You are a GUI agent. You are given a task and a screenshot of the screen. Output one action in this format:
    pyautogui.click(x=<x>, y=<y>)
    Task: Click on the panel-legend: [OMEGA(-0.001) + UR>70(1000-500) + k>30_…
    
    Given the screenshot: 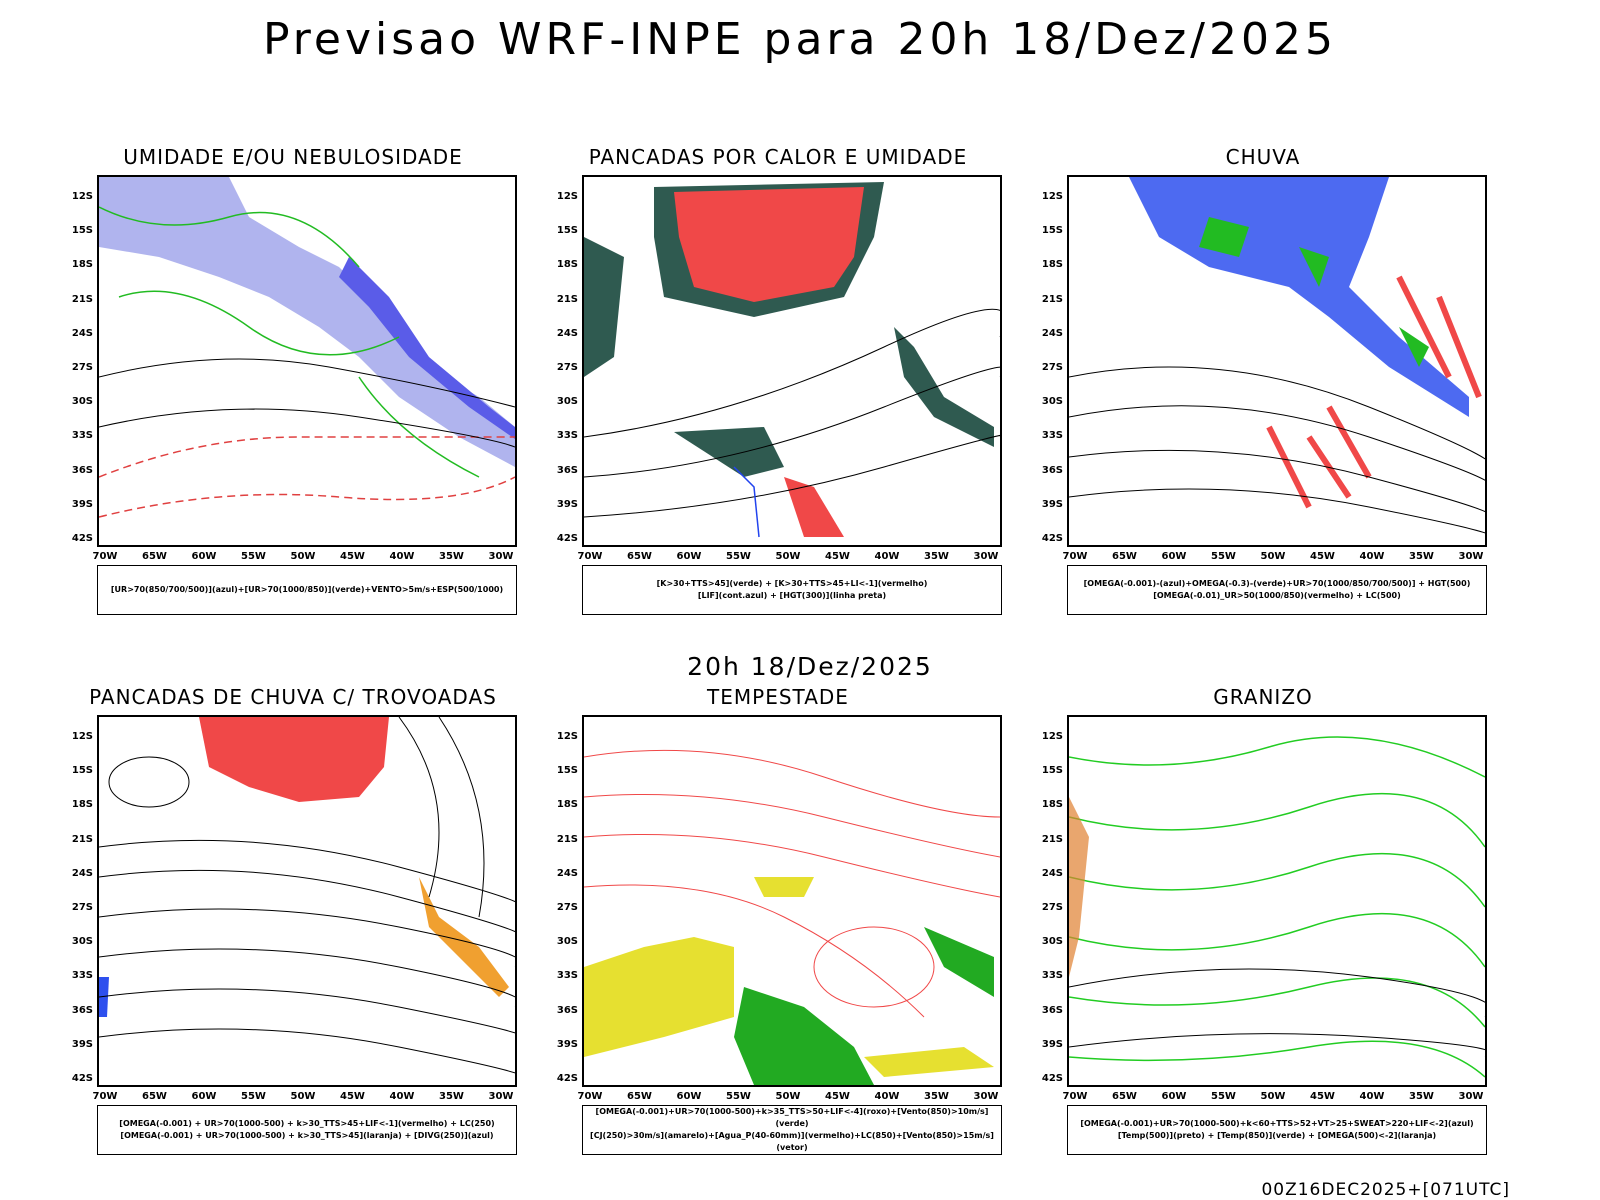 What is the action you would take?
    pyautogui.click(x=307, y=1130)
    